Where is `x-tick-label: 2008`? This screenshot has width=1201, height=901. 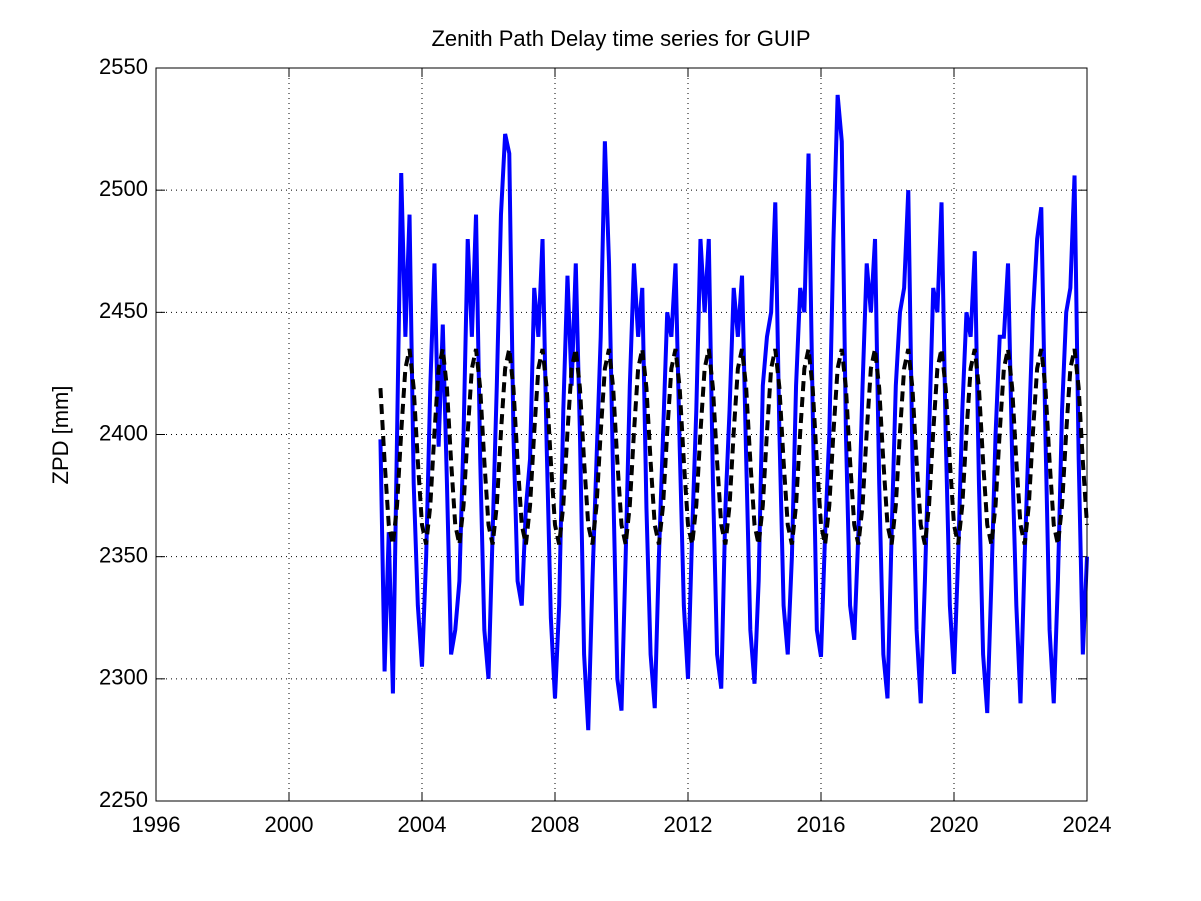
x-tick-label: 2008 is located at coordinates (555, 824).